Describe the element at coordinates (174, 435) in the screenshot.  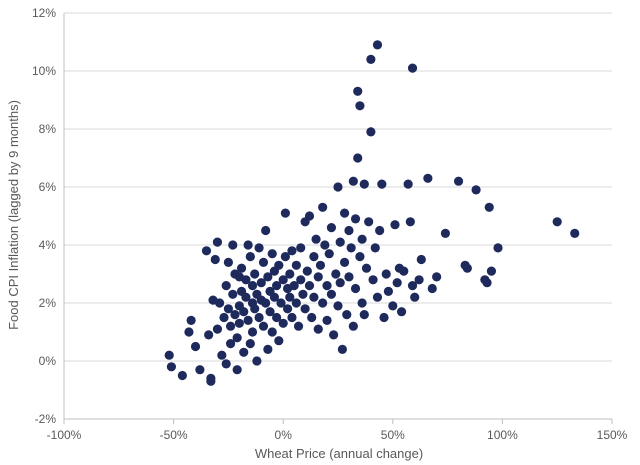
I see `x-tick-label: -50%` at that location.